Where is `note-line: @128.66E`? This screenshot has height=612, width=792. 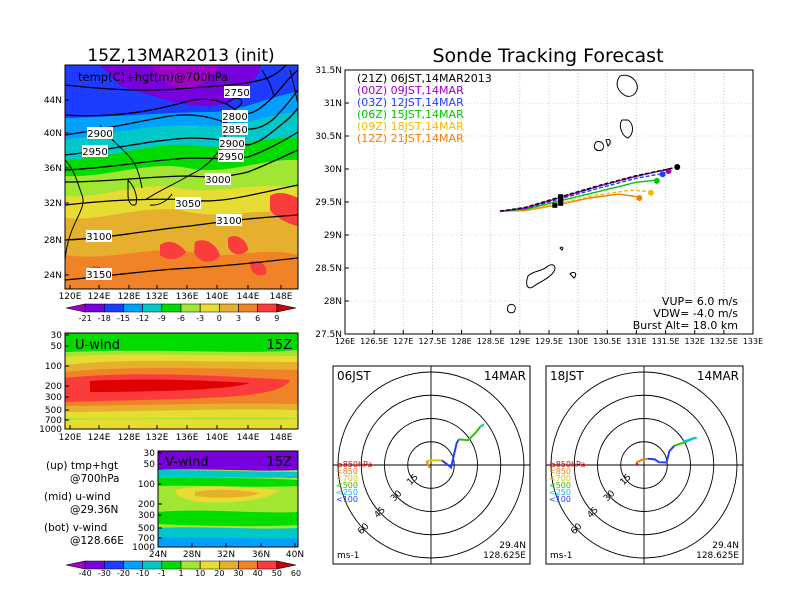
note-line: @128.66E is located at coordinates (97, 541).